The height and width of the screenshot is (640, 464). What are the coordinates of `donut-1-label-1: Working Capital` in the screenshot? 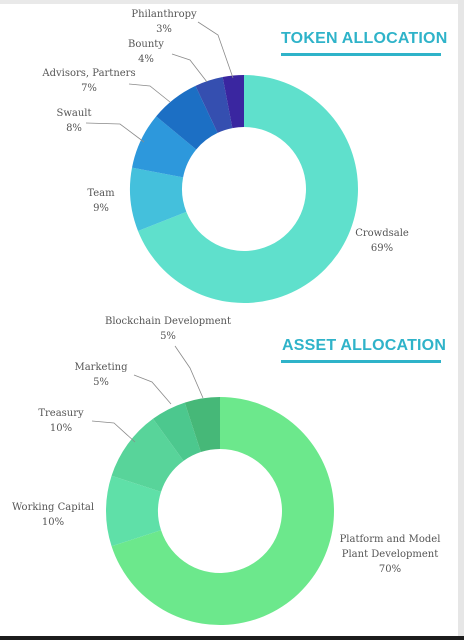 It's located at (53, 507).